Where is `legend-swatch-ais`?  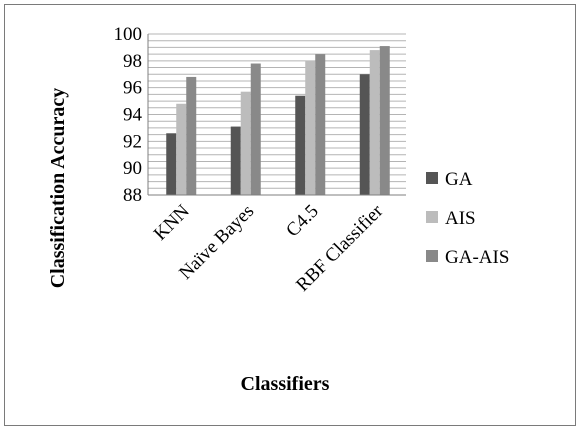 legend-swatch-ais is located at coordinates (432, 217).